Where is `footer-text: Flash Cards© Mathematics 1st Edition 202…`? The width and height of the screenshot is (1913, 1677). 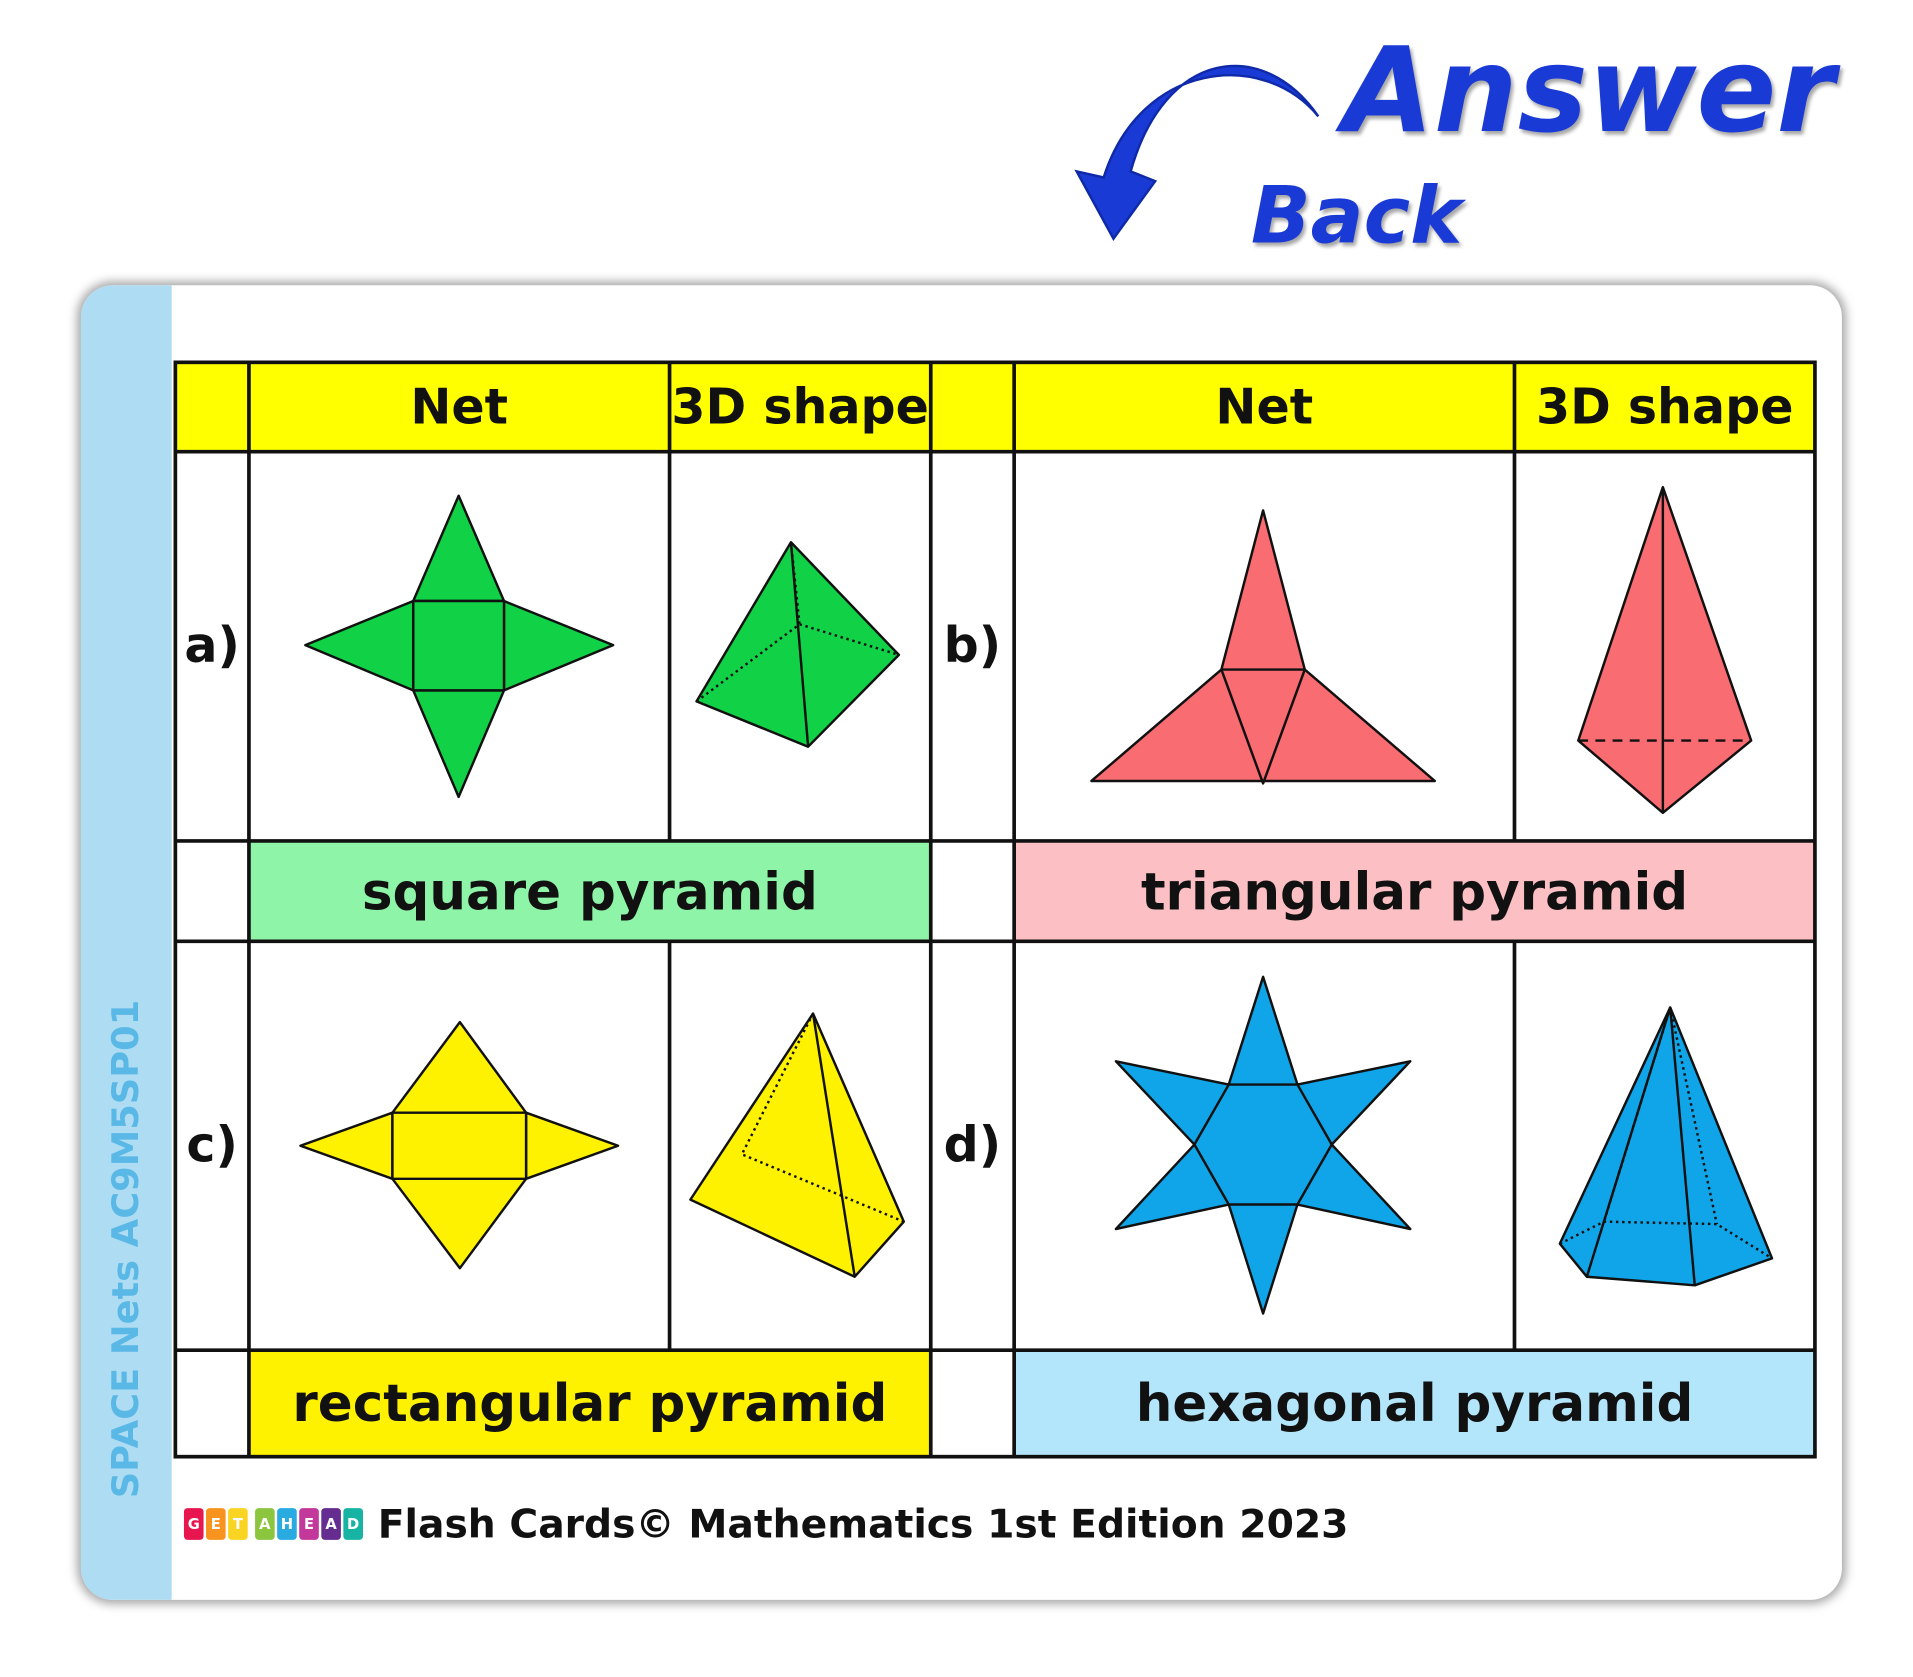
footer-text: Flash Cards© Mathematics 1st Edition 202… is located at coordinates (863, 1524).